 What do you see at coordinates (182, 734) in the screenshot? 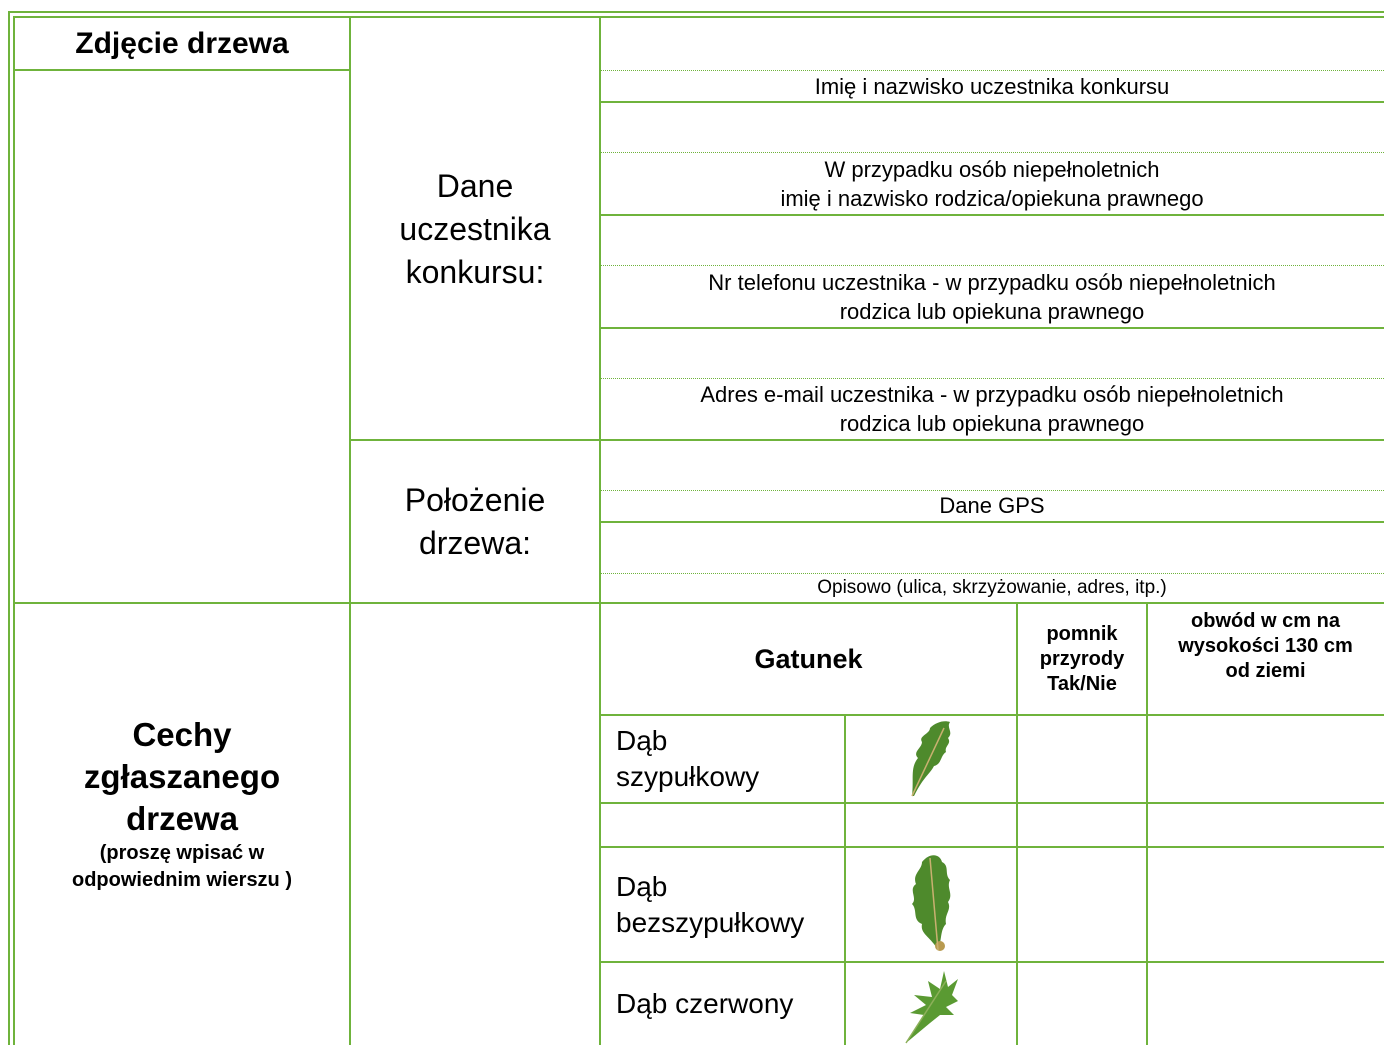
I see `text-line: Cechy` at bounding box center [182, 734].